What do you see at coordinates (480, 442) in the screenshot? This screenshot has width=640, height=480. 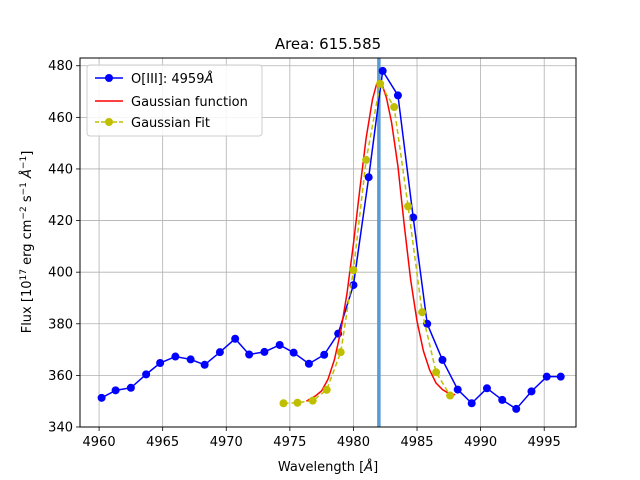 I see `x-tick-label: 4990` at bounding box center [480, 442].